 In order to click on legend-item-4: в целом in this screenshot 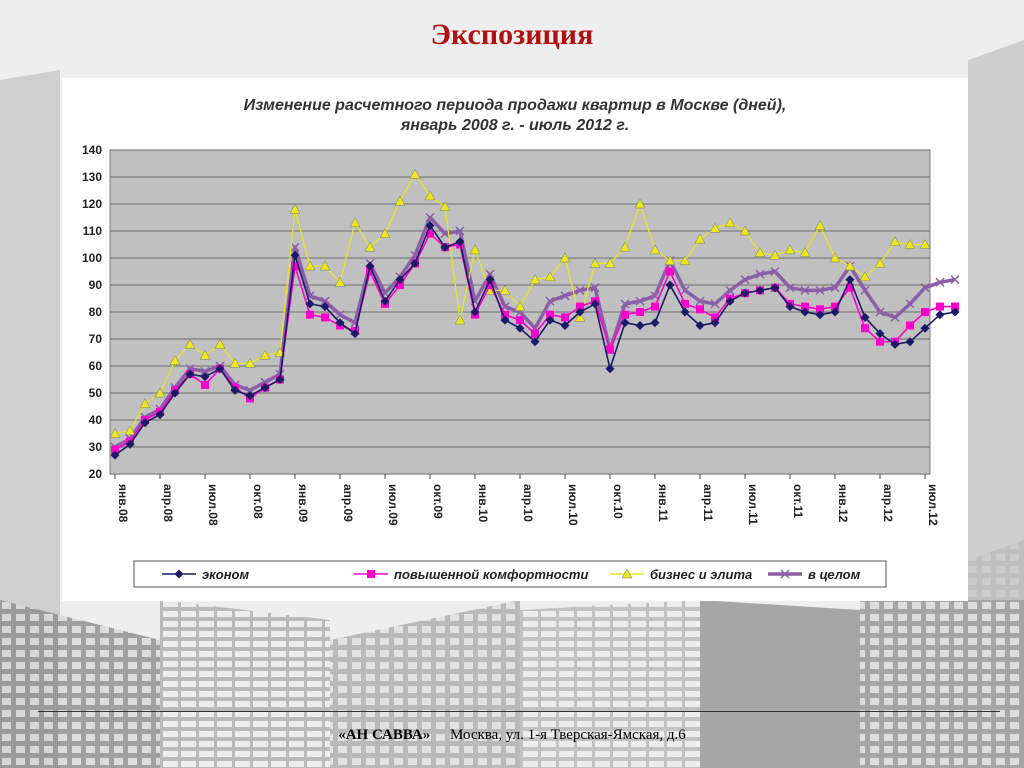, I will do `click(814, 574)`.